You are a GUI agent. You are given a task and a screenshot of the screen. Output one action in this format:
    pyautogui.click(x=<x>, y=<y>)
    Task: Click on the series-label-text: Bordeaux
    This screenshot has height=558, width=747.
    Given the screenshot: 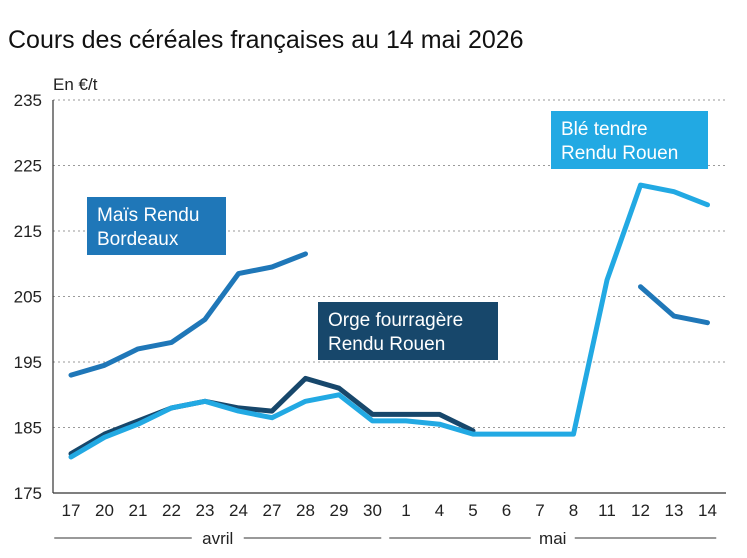 What is the action you would take?
    pyautogui.click(x=138, y=239)
    